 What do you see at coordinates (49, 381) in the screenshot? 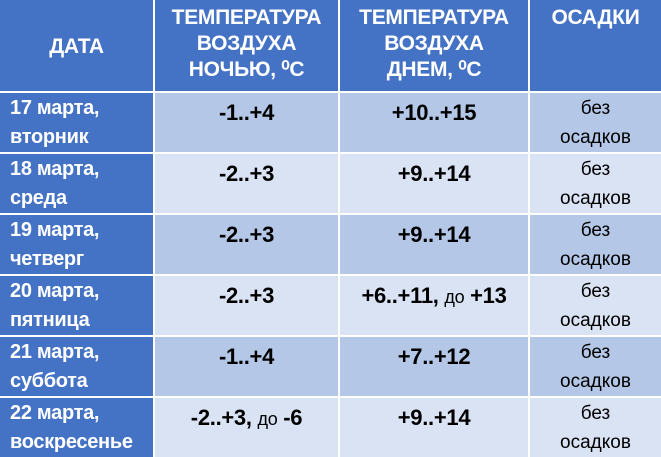
I see `cell-text: суббота` at bounding box center [49, 381].